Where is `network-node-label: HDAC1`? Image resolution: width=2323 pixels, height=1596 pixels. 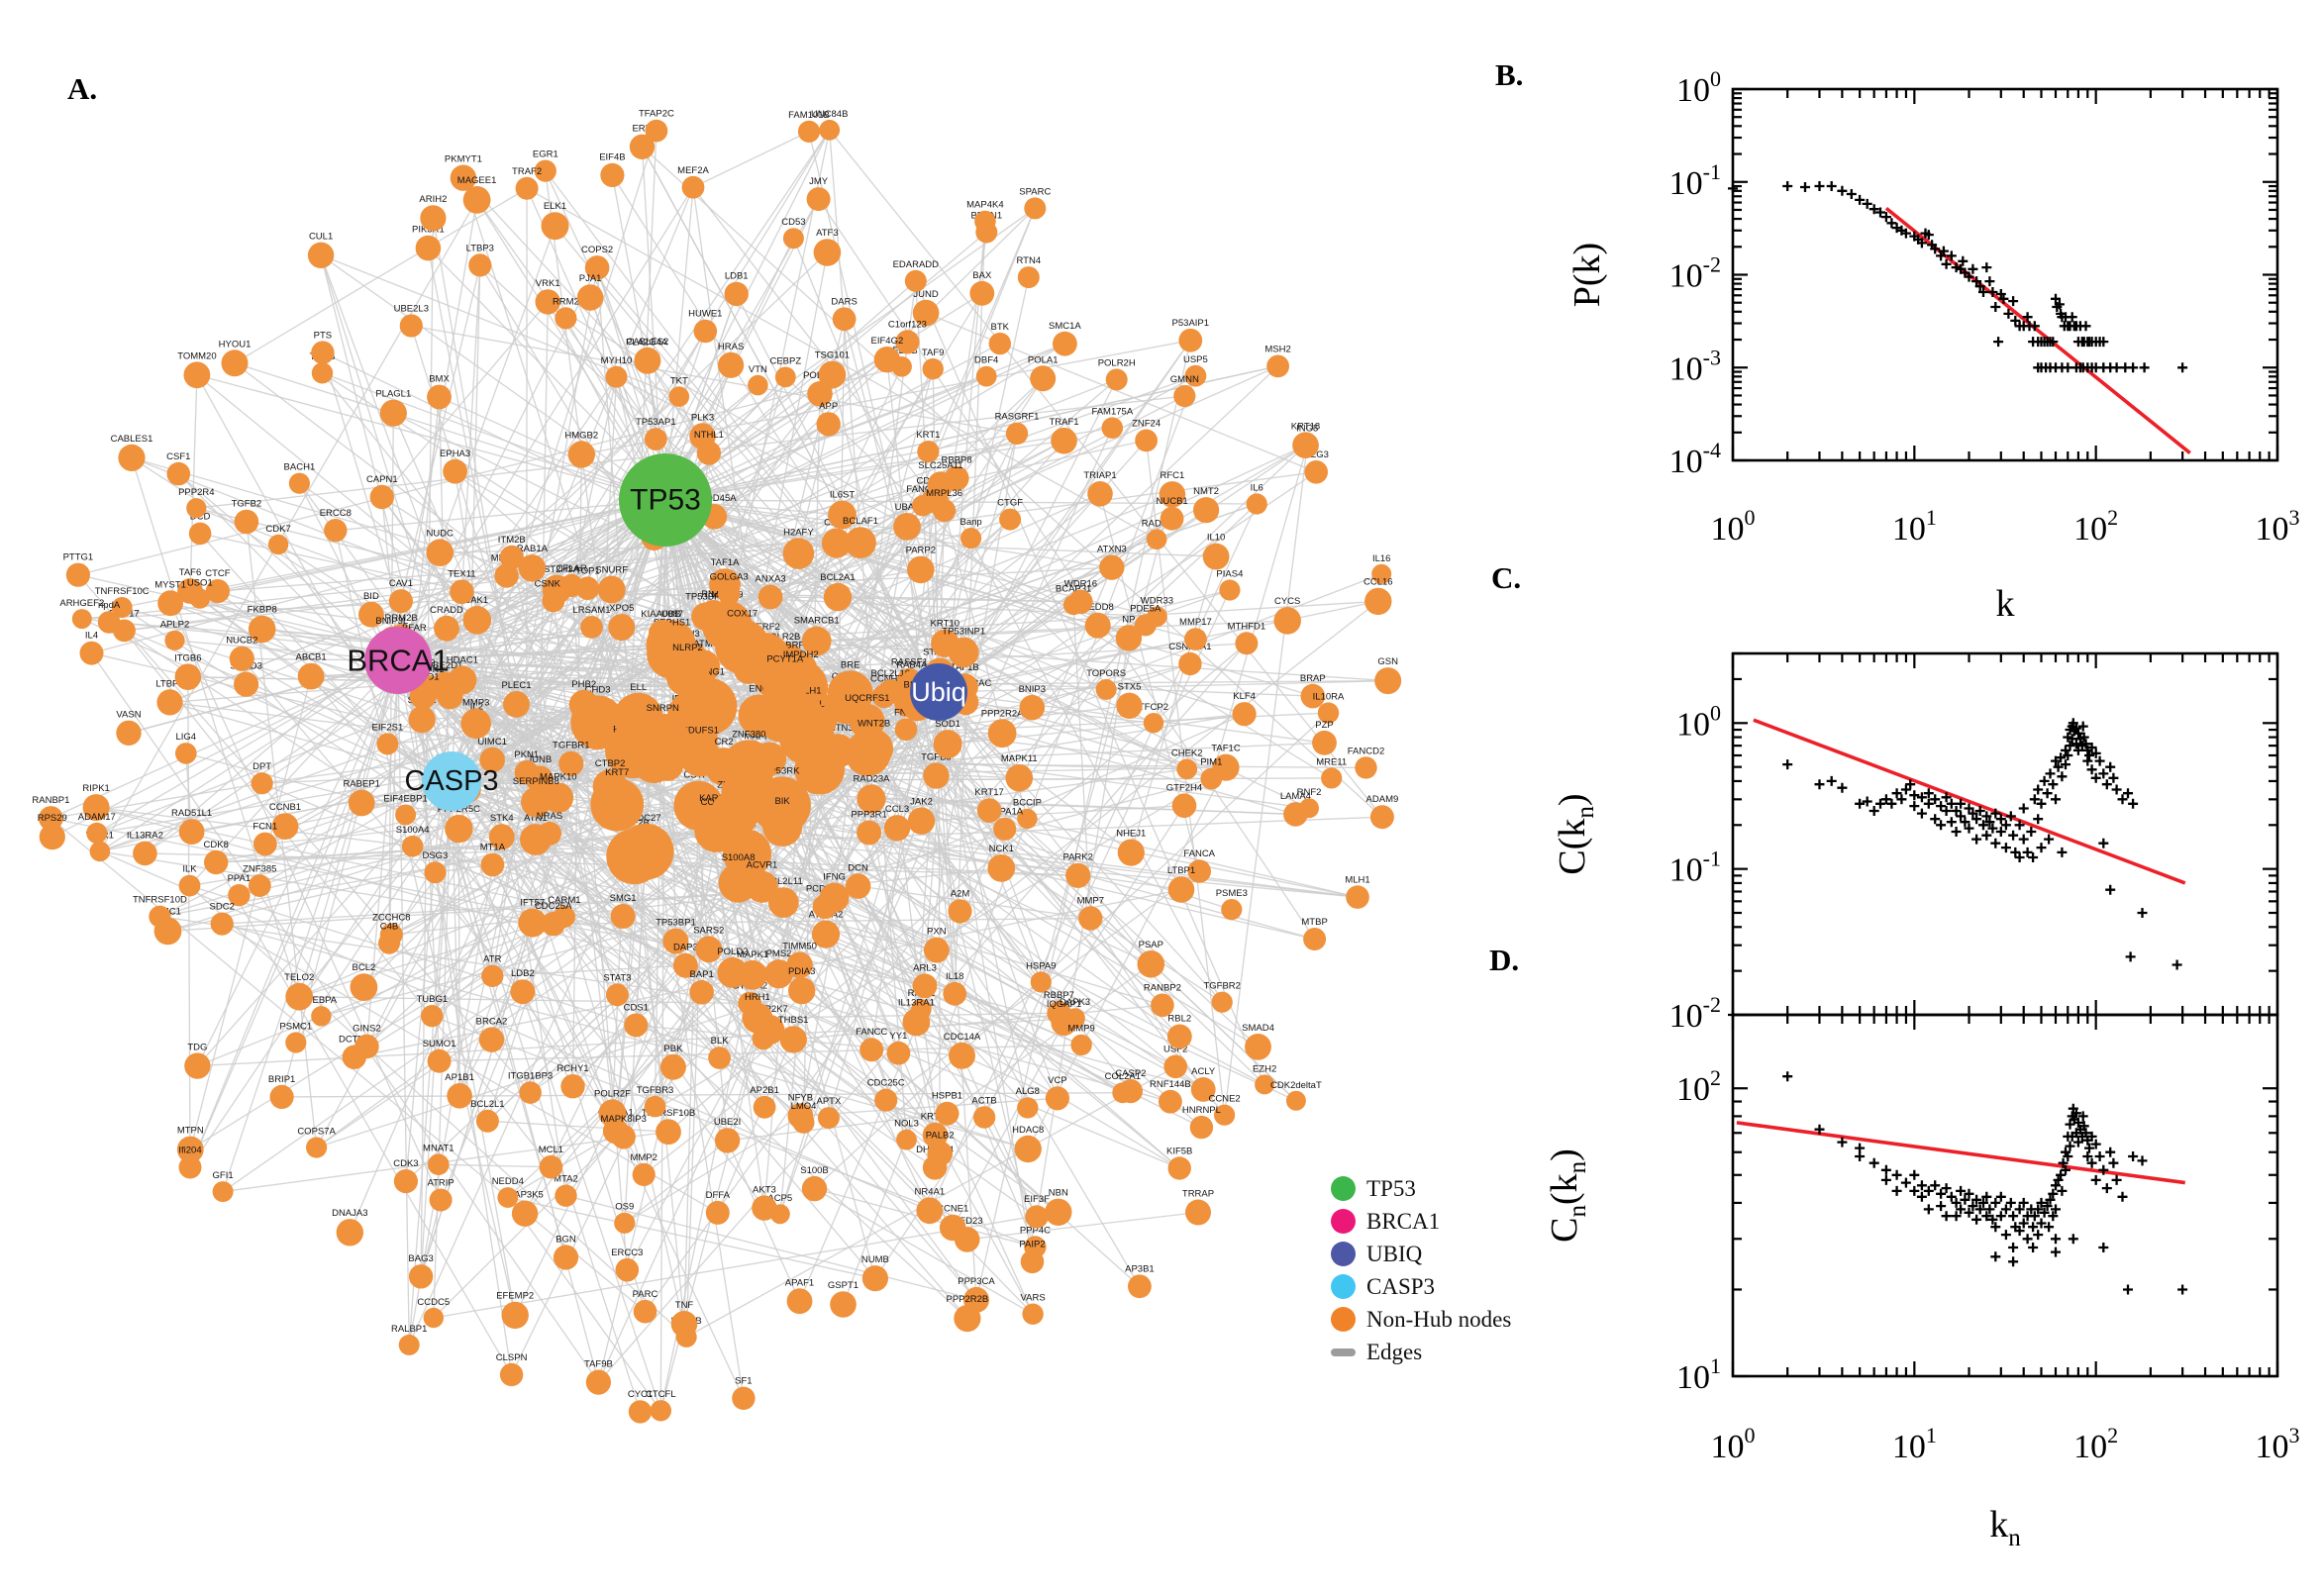 network-node-label: HDAC1 is located at coordinates (463, 661).